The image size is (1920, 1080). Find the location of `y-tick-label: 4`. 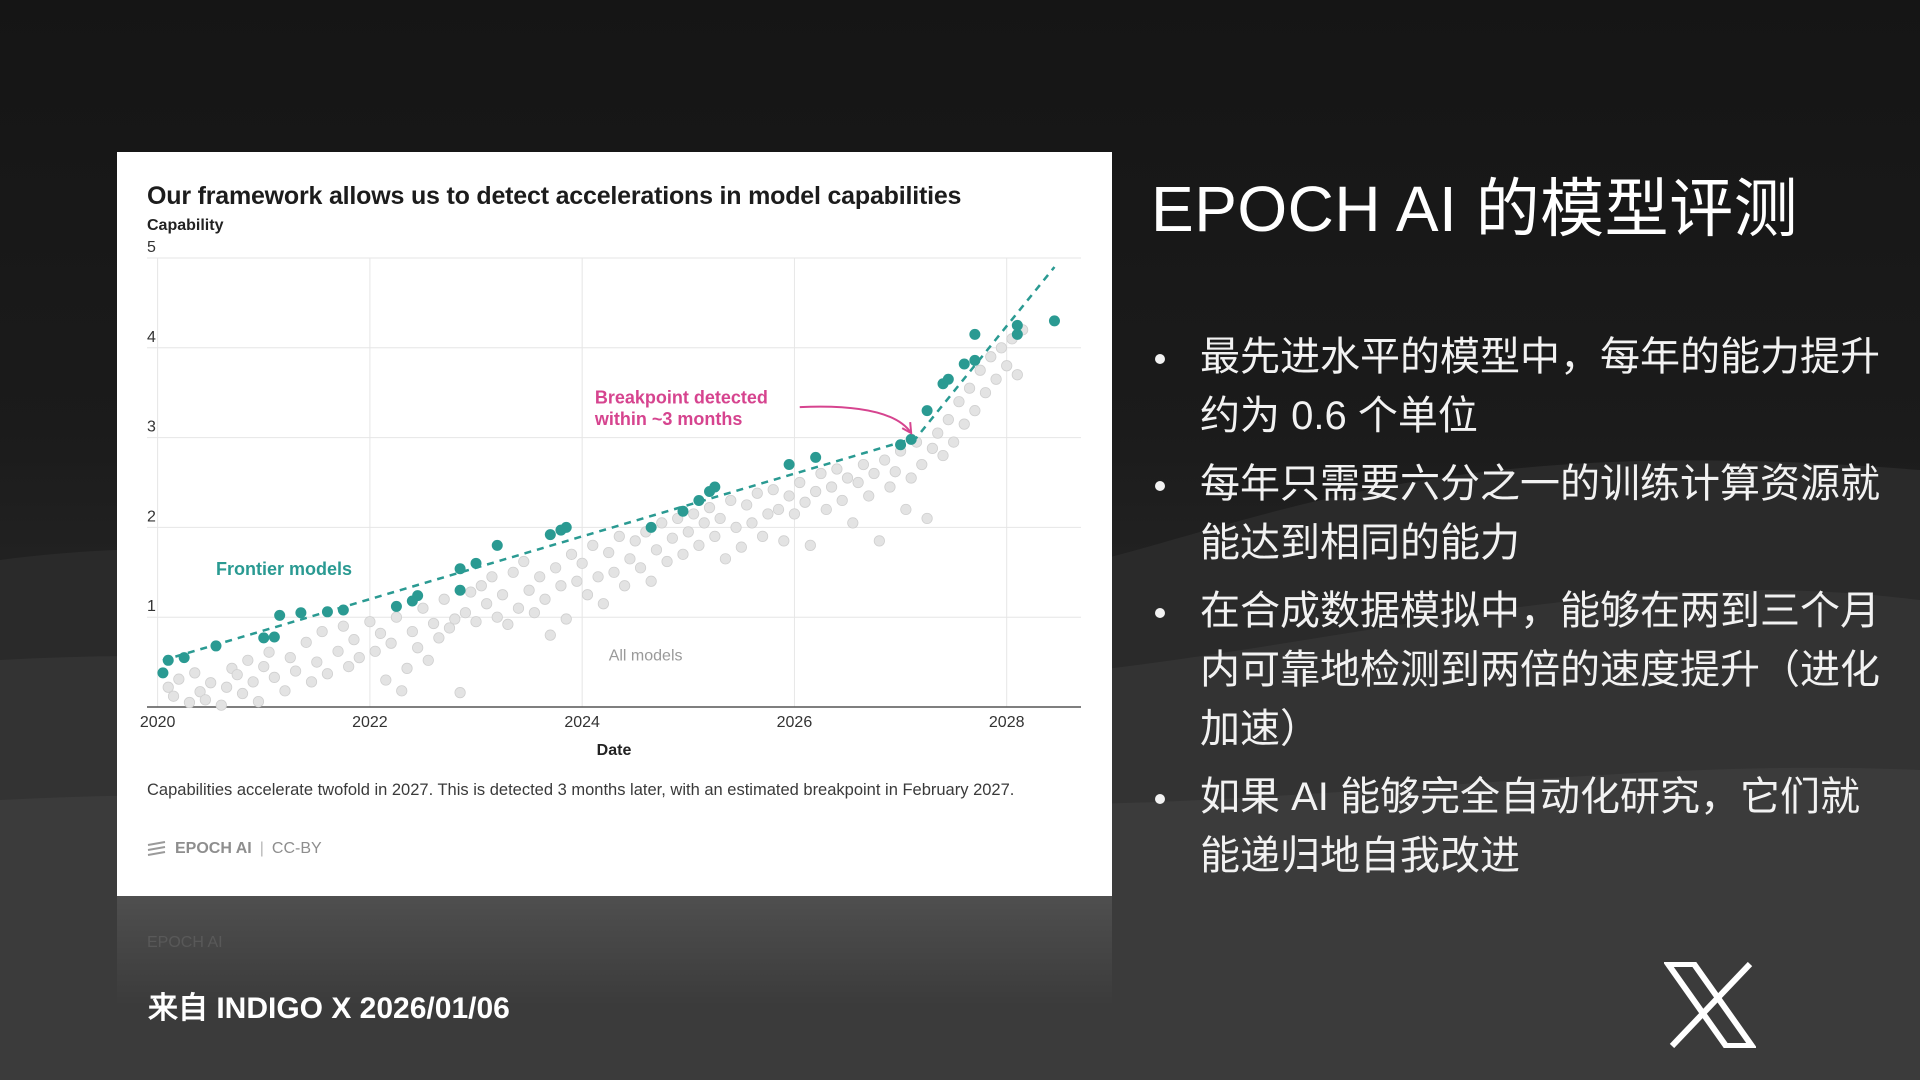

y-tick-label: 4 is located at coordinates (151, 337).